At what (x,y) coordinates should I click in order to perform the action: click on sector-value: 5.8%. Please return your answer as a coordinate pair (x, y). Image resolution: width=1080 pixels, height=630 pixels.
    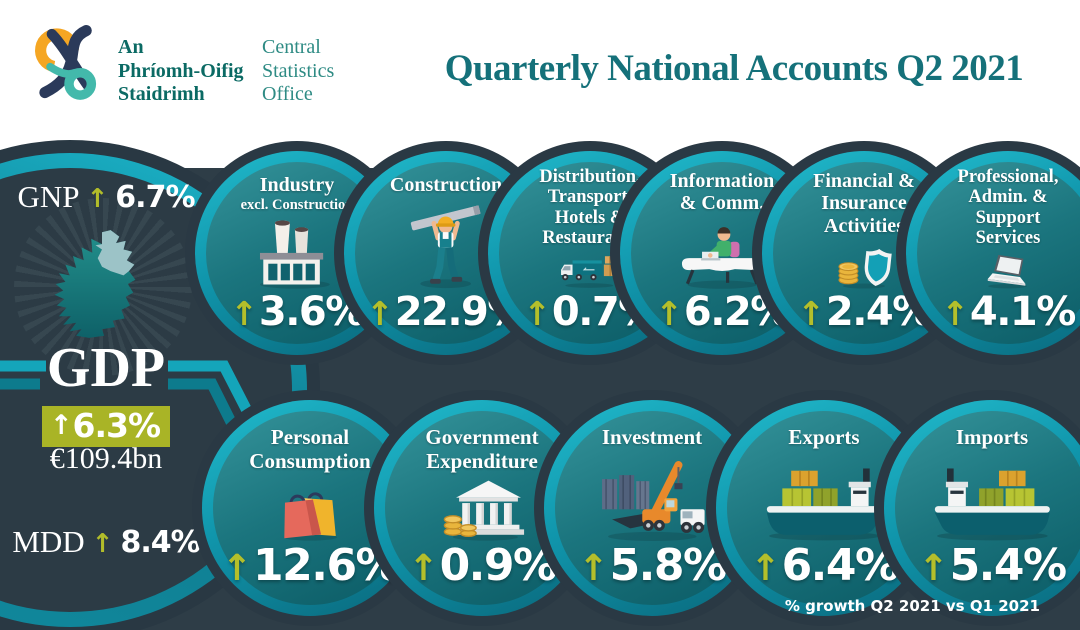
    Looking at the image, I should click on (668, 565).